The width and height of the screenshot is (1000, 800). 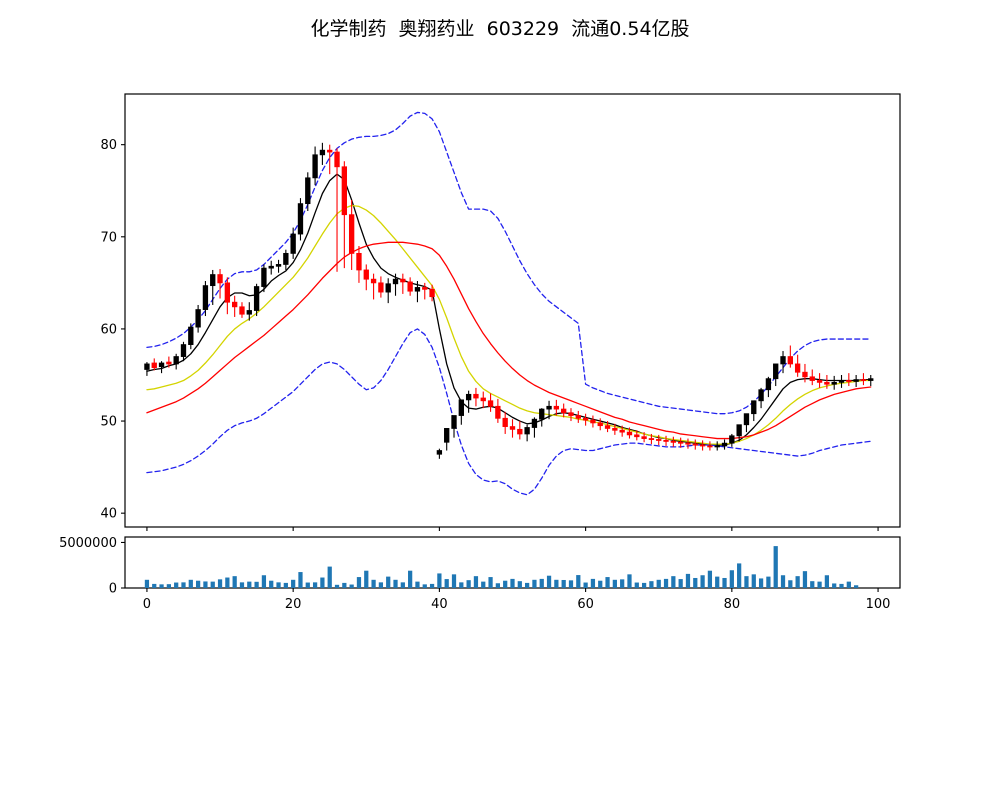 What do you see at coordinates (88, 543) in the screenshot?
I see `volume-y-tick-label: 5000000` at bounding box center [88, 543].